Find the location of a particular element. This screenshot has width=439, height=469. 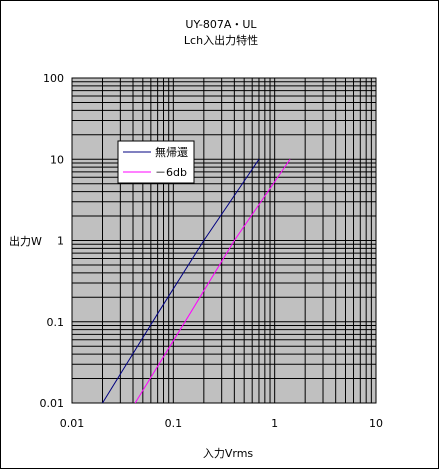

legend-box is located at coordinates (156, 162).